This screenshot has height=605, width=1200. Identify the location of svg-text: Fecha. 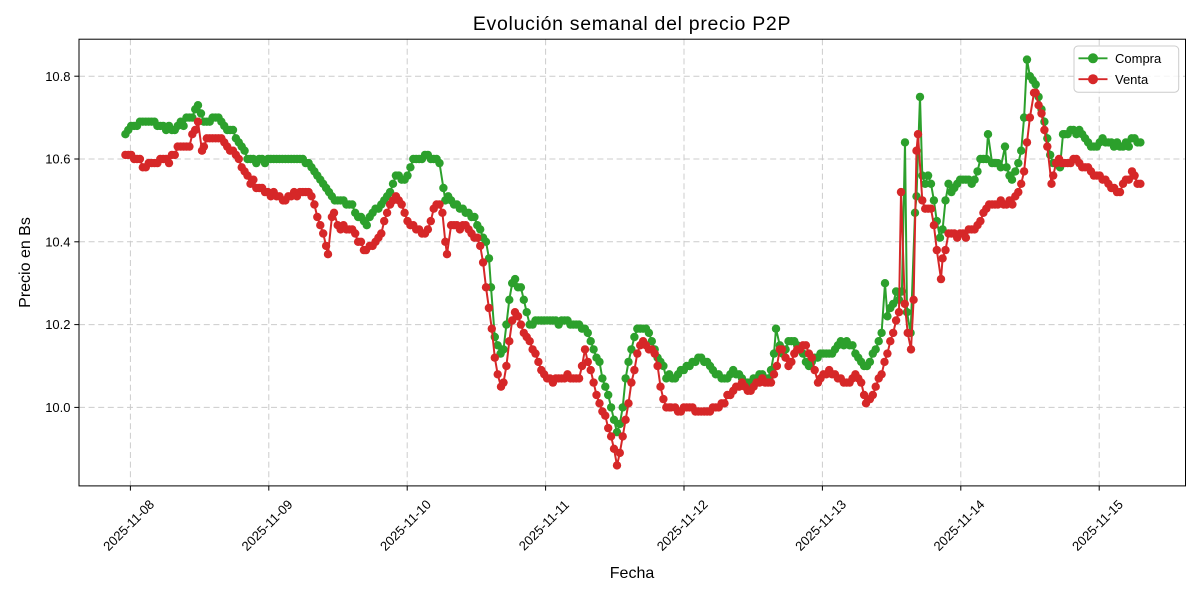
(632, 573).